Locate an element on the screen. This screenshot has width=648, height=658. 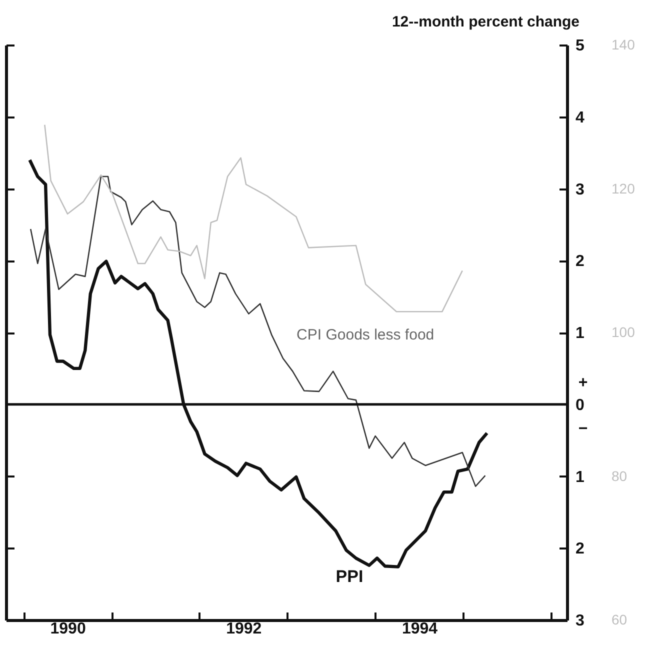
y-axis-title: 12--month percent change is located at coordinates (486, 22).